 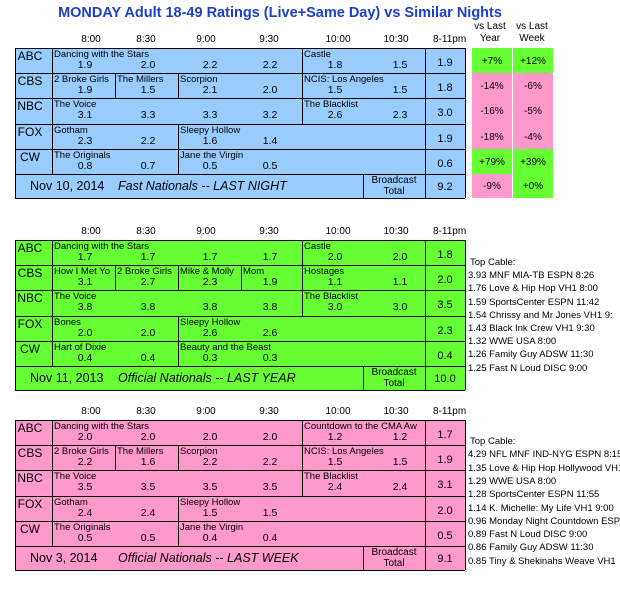 I want to click on show-name: The Blacklist, so click(x=331, y=477).